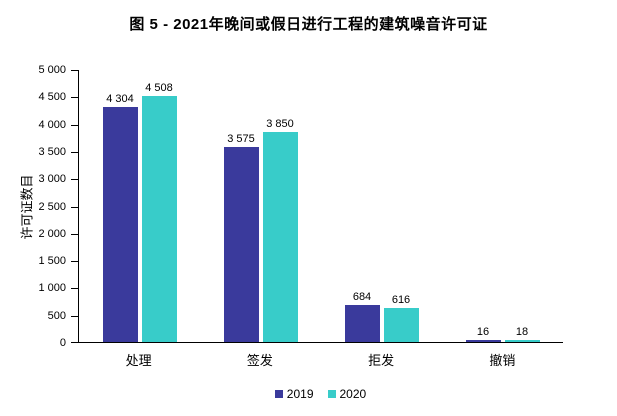 The width and height of the screenshot is (617, 416). Describe the element at coordinates (278, 394) in the screenshot. I see `legend-swatch-2019` at that location.